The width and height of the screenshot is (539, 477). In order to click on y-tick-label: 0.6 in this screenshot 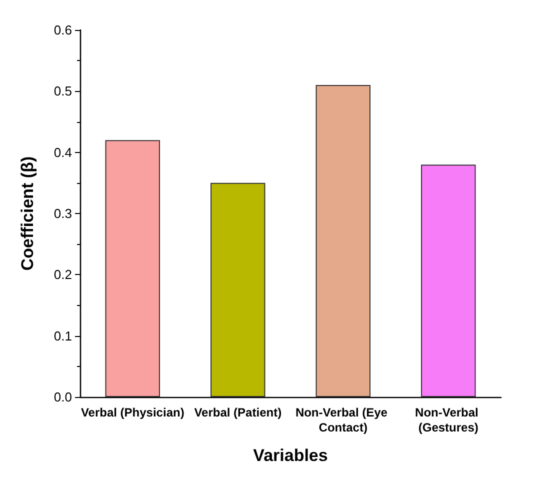, I will do `click(63, 30)`.